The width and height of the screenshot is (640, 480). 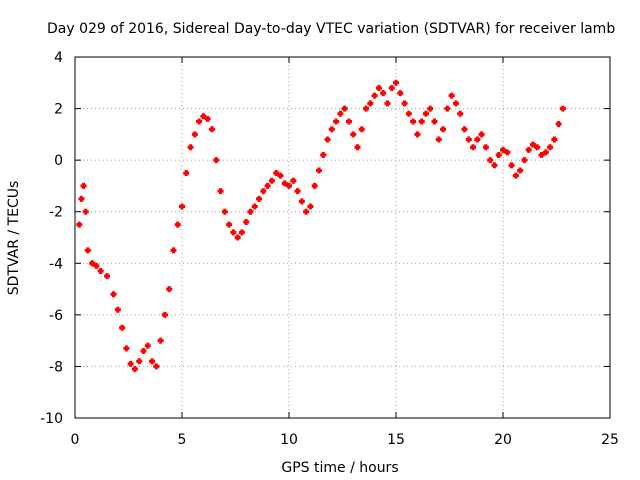 What do you see at coordinates (396, 440) in the screenshot?
I see `x-tick-label: 15` at bounding box center [396, 440].